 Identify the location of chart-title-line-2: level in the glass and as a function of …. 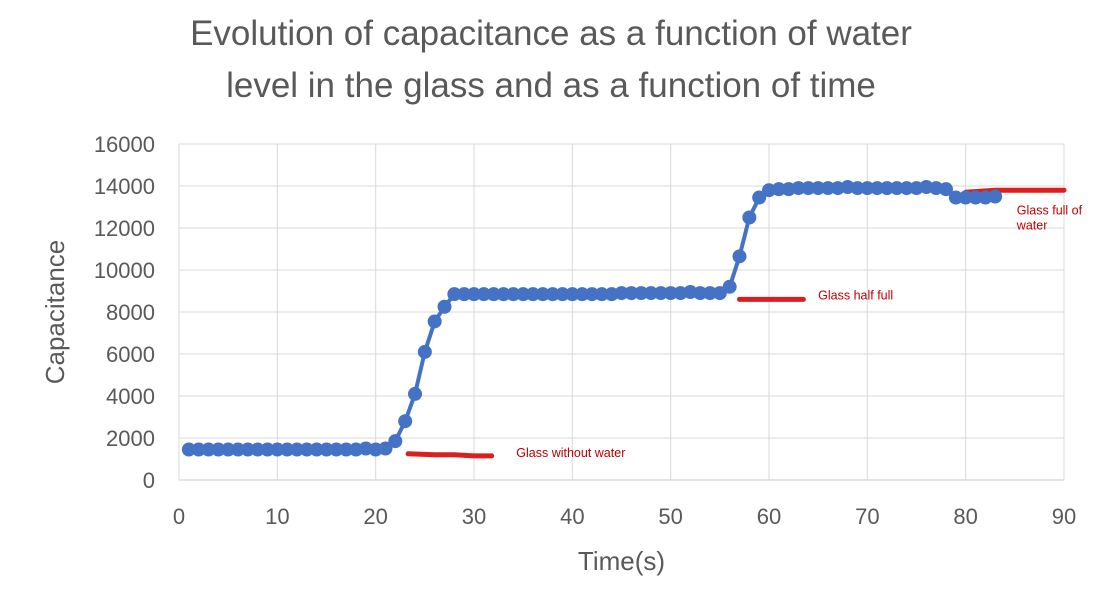
(551, 85).